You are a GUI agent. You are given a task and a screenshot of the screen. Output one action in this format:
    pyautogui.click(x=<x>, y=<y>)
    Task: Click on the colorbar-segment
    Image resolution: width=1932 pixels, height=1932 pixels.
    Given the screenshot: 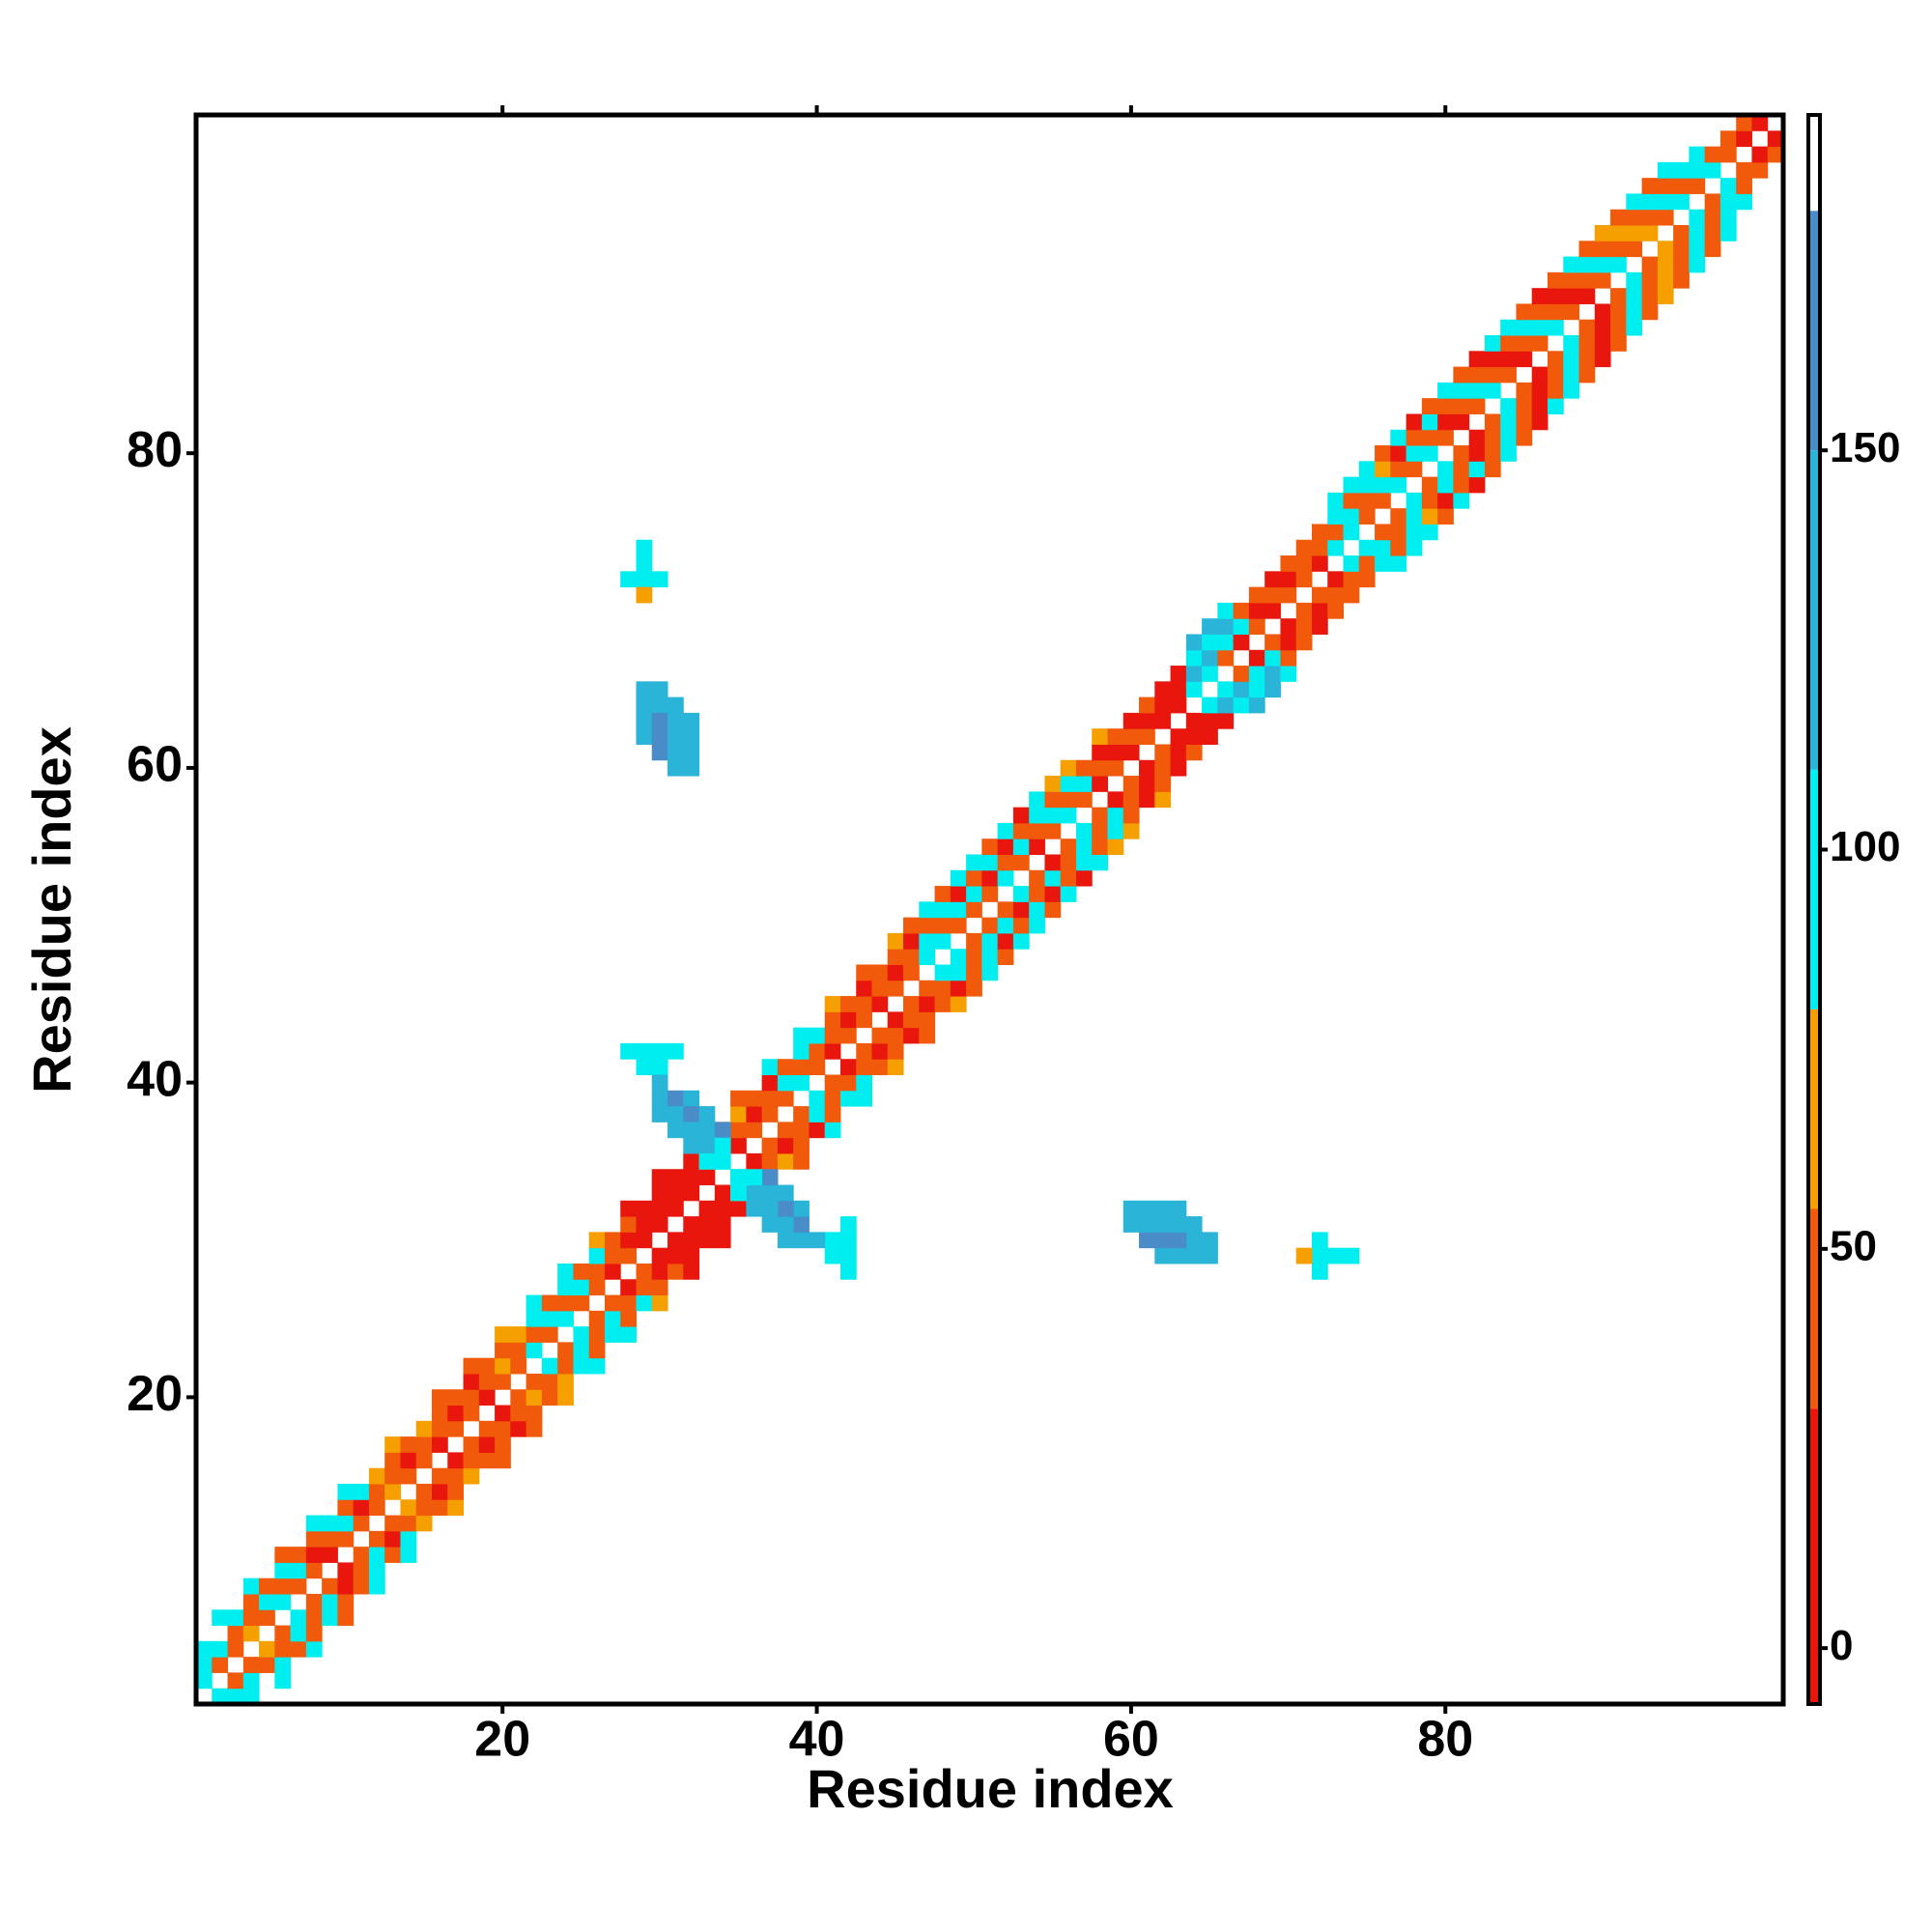 What is the action you would take?
    pyautogui.click(x=1814, y=163)
    